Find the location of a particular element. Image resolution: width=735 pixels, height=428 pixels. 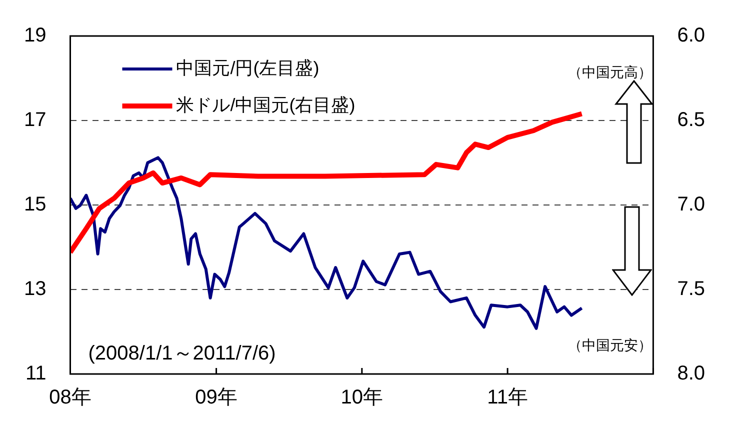

y-tick-label: 11 is located at coordinates (35, 373).